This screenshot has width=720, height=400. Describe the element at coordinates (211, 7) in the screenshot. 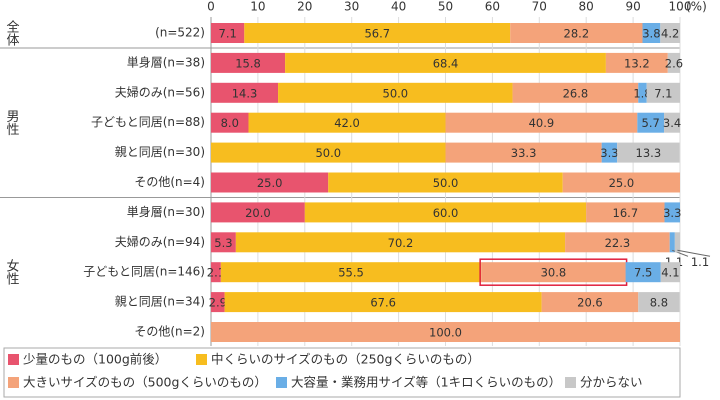

I see `x-tick-label: 0` at that location.